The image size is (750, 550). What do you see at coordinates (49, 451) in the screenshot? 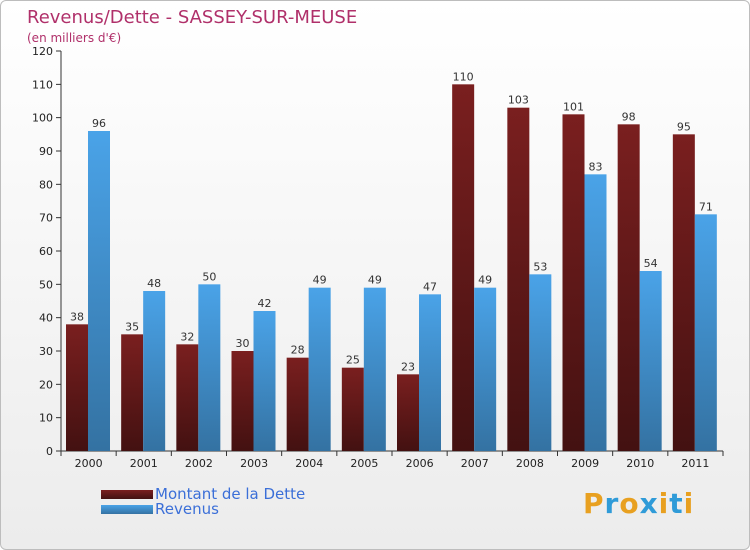
I see `y-tick-label: 0` at bounding box center [49, 451].